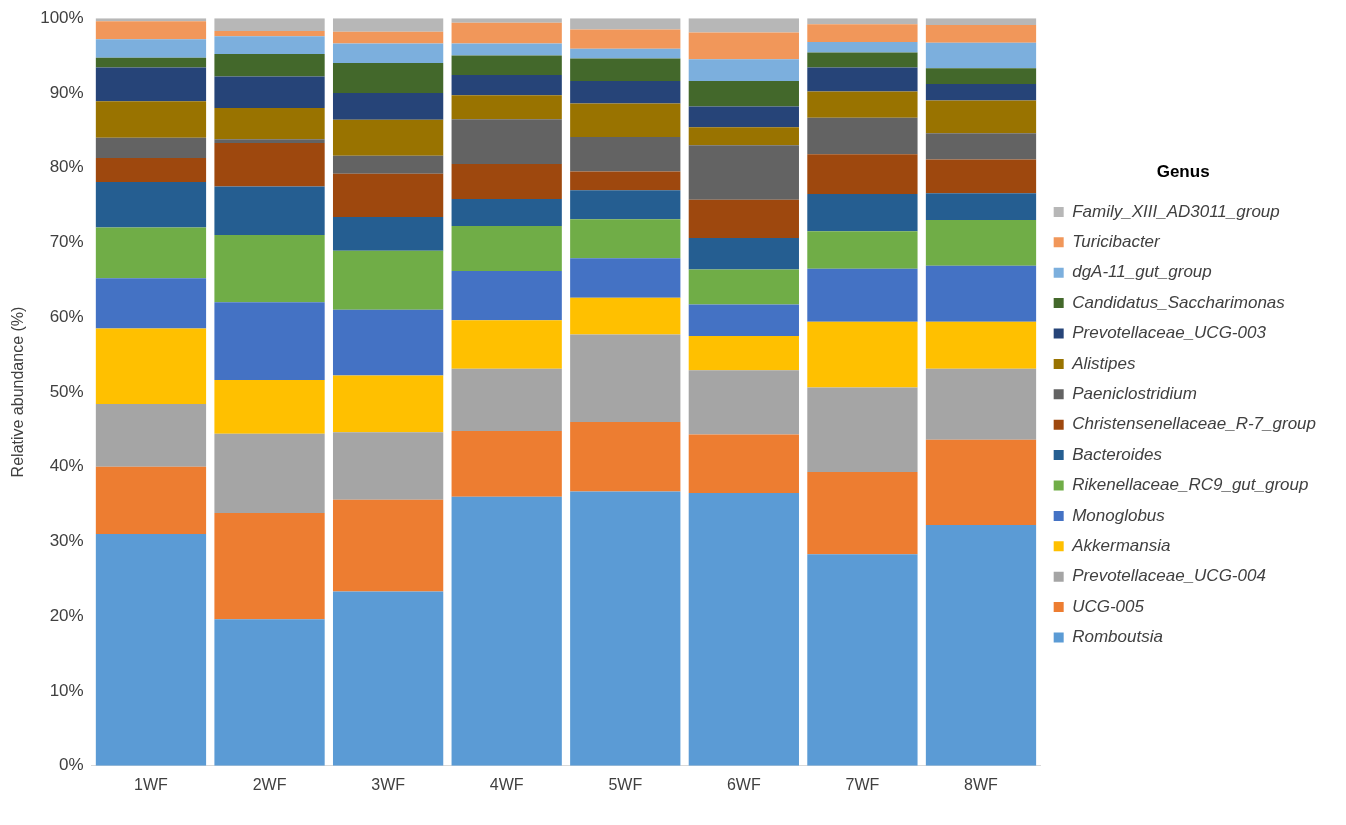 This screenshot has width=1346, height=825. What do you see at coordinates (151, 784) in the screenshot?
I see `x-tick-label: 1WF` at bounding box center [151, 784].